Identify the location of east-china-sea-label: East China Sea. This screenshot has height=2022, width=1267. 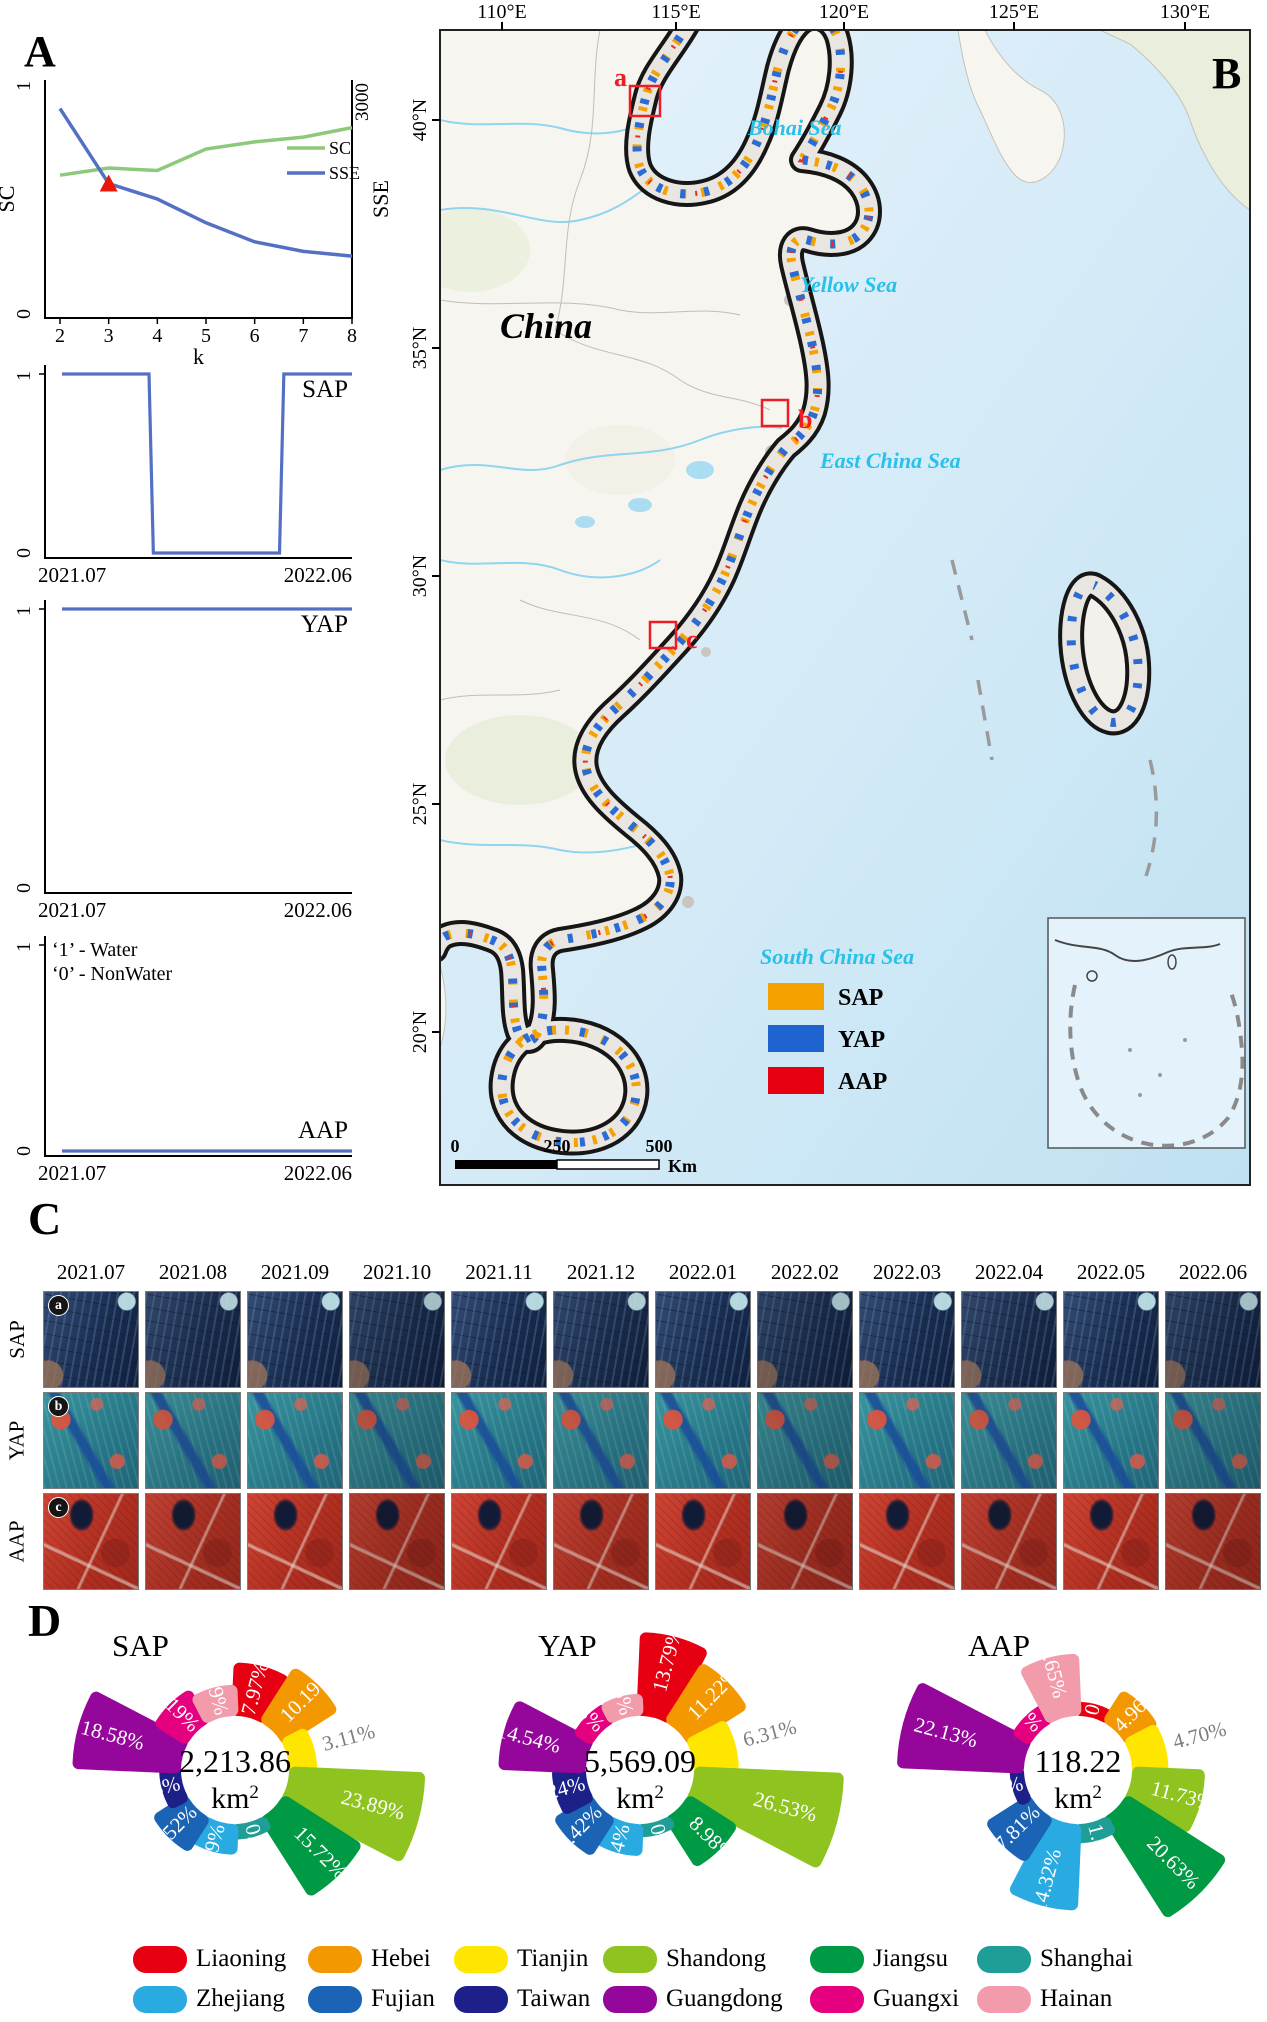
(890, 460).